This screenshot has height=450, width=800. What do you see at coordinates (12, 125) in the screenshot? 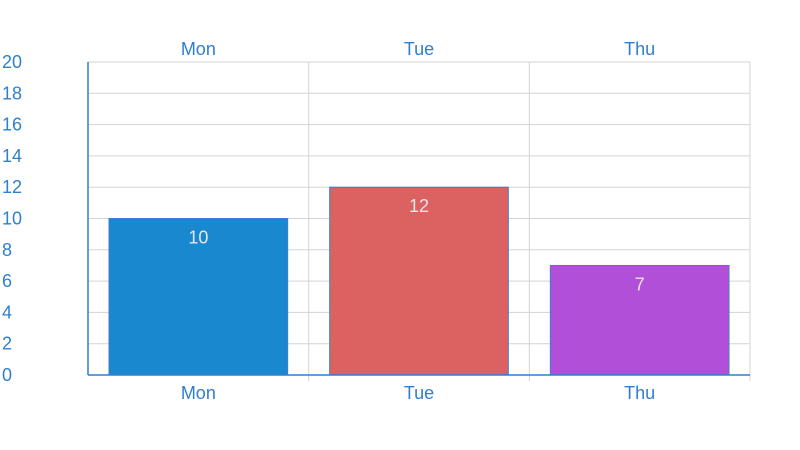
I see `y-tick-label: 16` at bounding box center [12, 125].